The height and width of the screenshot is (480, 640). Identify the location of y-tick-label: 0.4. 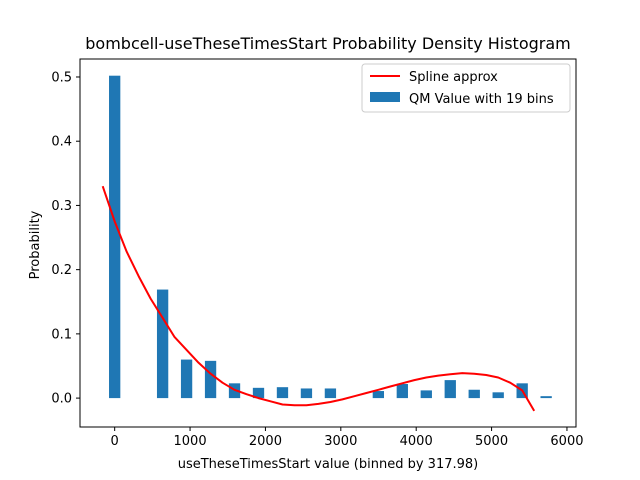
(61, 142).